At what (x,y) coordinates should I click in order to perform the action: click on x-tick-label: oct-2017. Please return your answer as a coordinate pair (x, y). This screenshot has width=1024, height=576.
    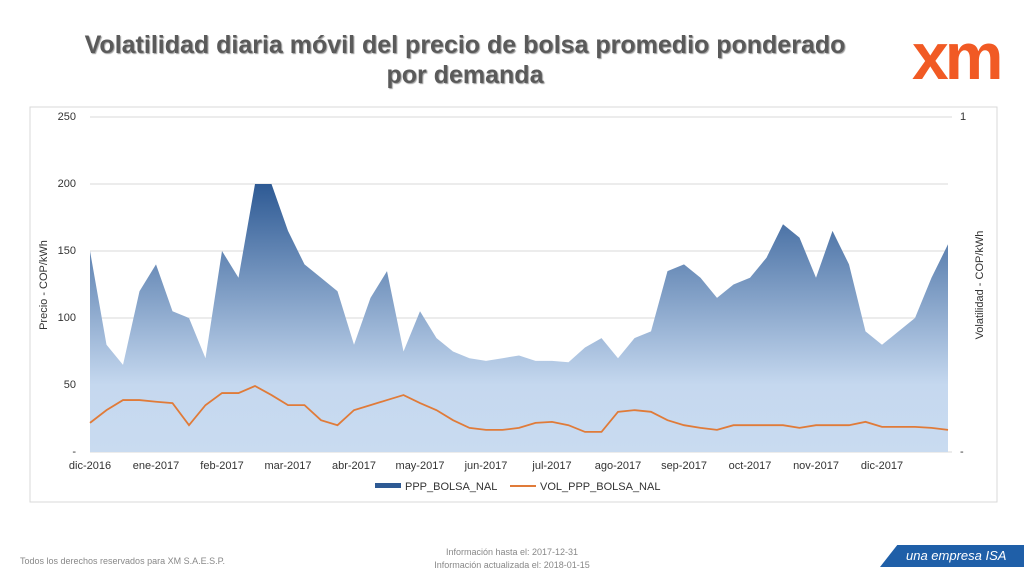
    Looking at the image, I should click on (750, 466).